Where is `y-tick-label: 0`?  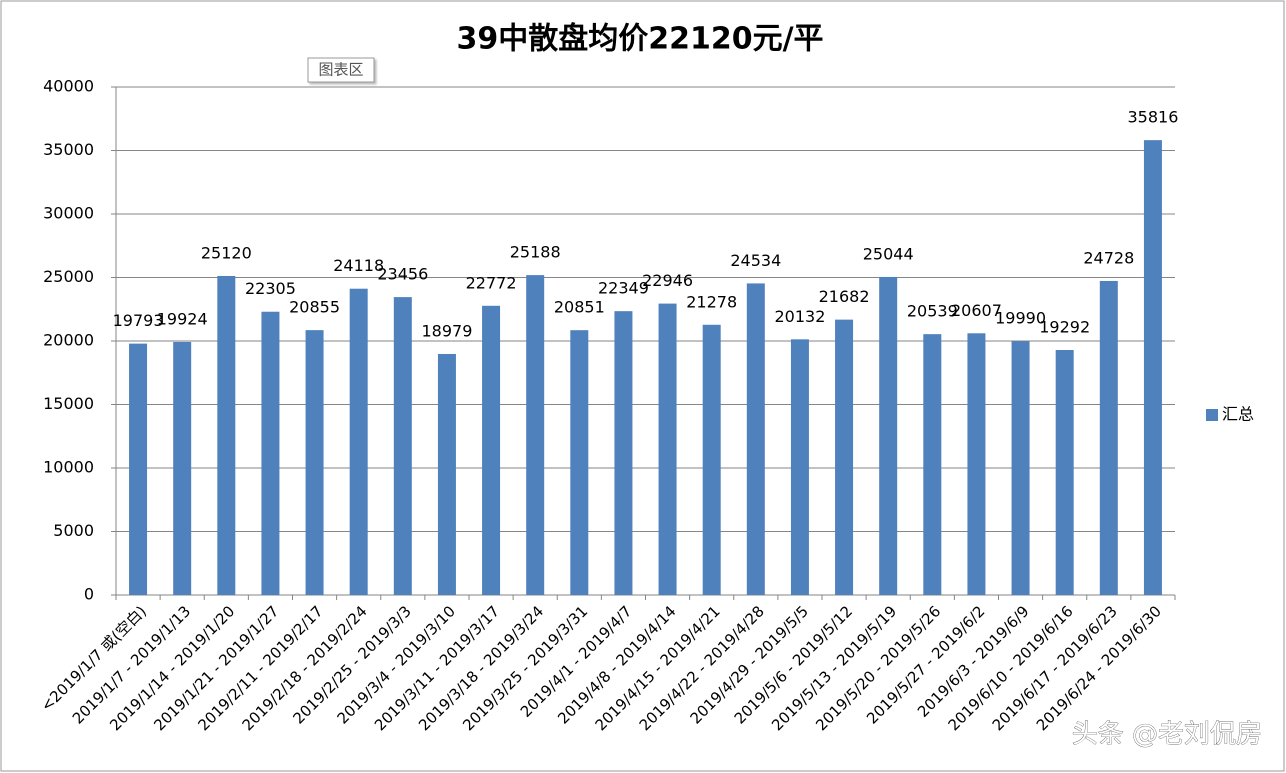
y-tick-label: 0 is located at coordinates (89, 594).